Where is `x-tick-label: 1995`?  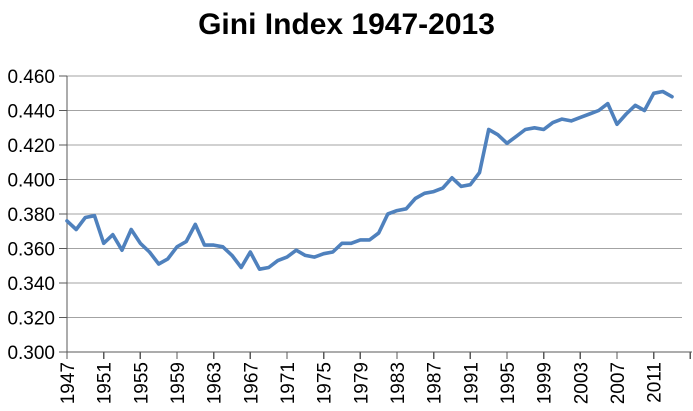
x-tick-label: 1995 is located at coordinates (508, 383).